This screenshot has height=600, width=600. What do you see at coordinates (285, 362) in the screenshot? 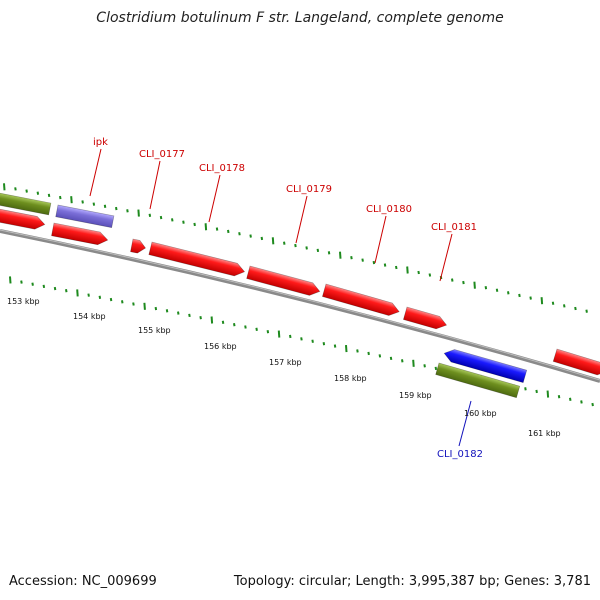
I see `scale-tick-label: 157 kbp` at bounding box center [285, 362].